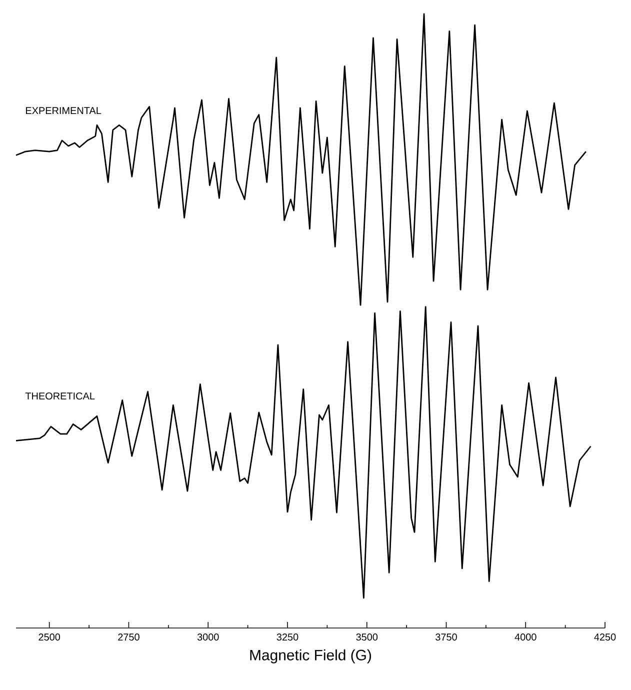  What do you see at coordinates (311, 656) in the screenshot?
I see `x-axis-title: Magnetic Field (G)` at bounding box center [311, 656].